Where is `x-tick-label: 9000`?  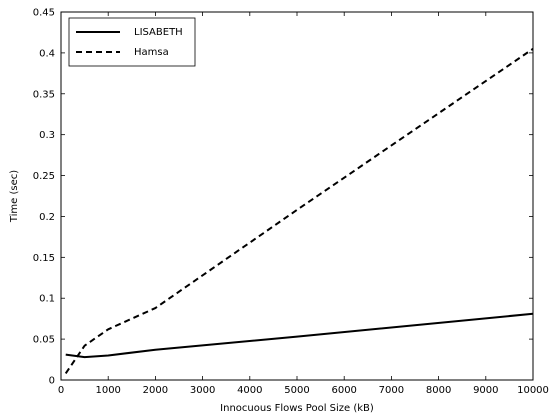 x-tick-label: 9000 is located at coordinates (485, 390).